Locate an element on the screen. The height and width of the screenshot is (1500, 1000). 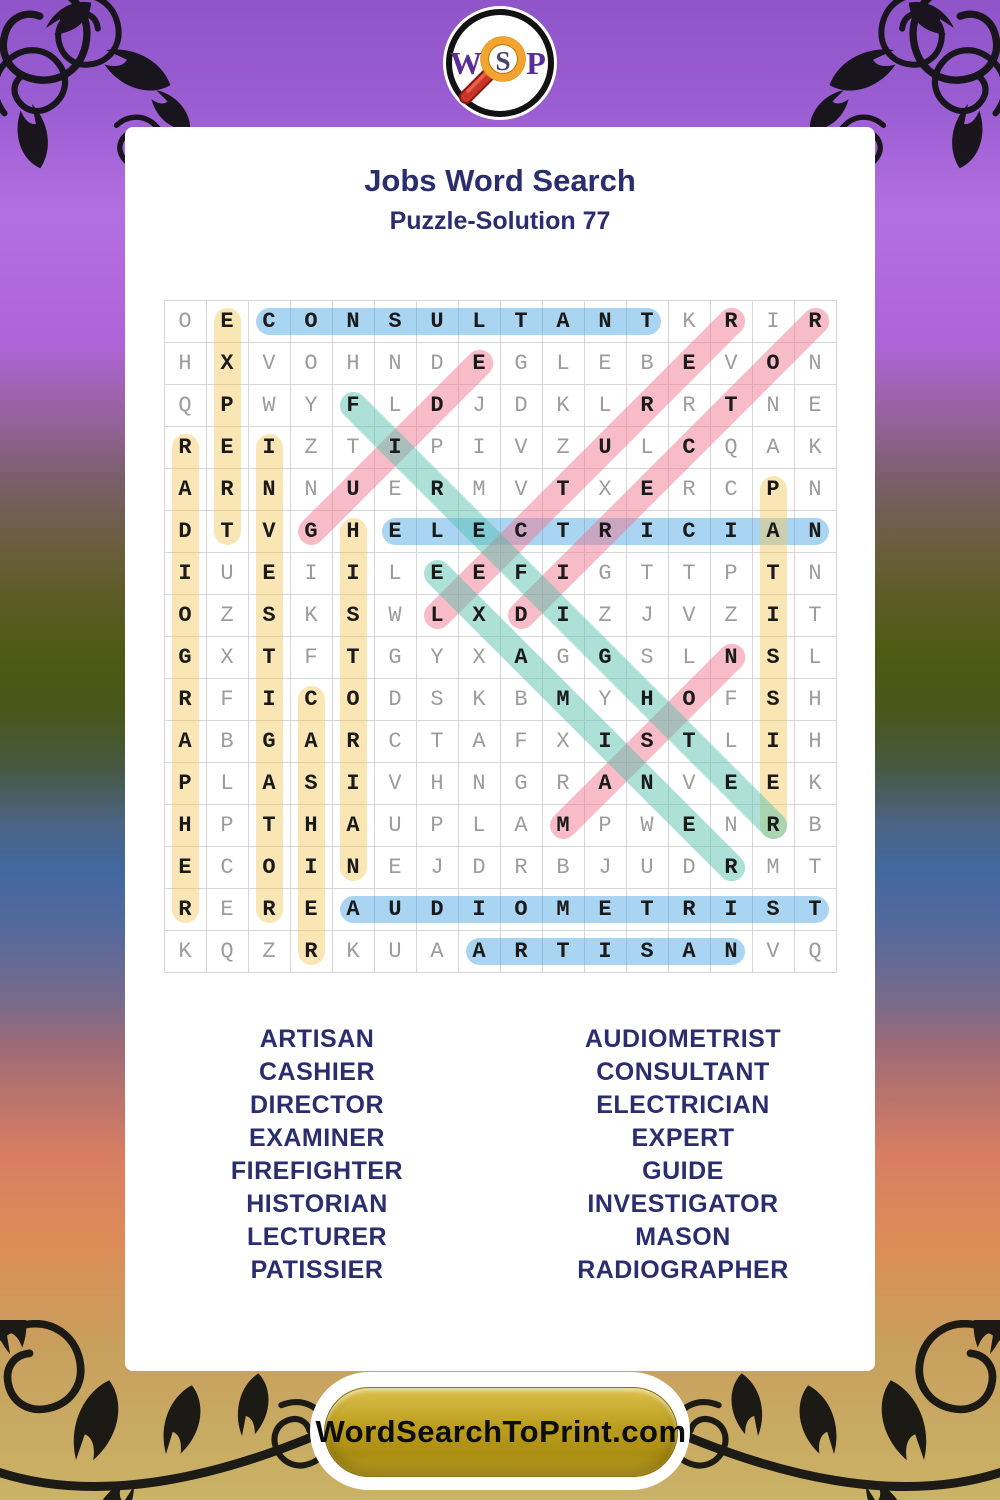
footer-site-label: WordSearchToPrint.com is located at coordinates (501, 1431).